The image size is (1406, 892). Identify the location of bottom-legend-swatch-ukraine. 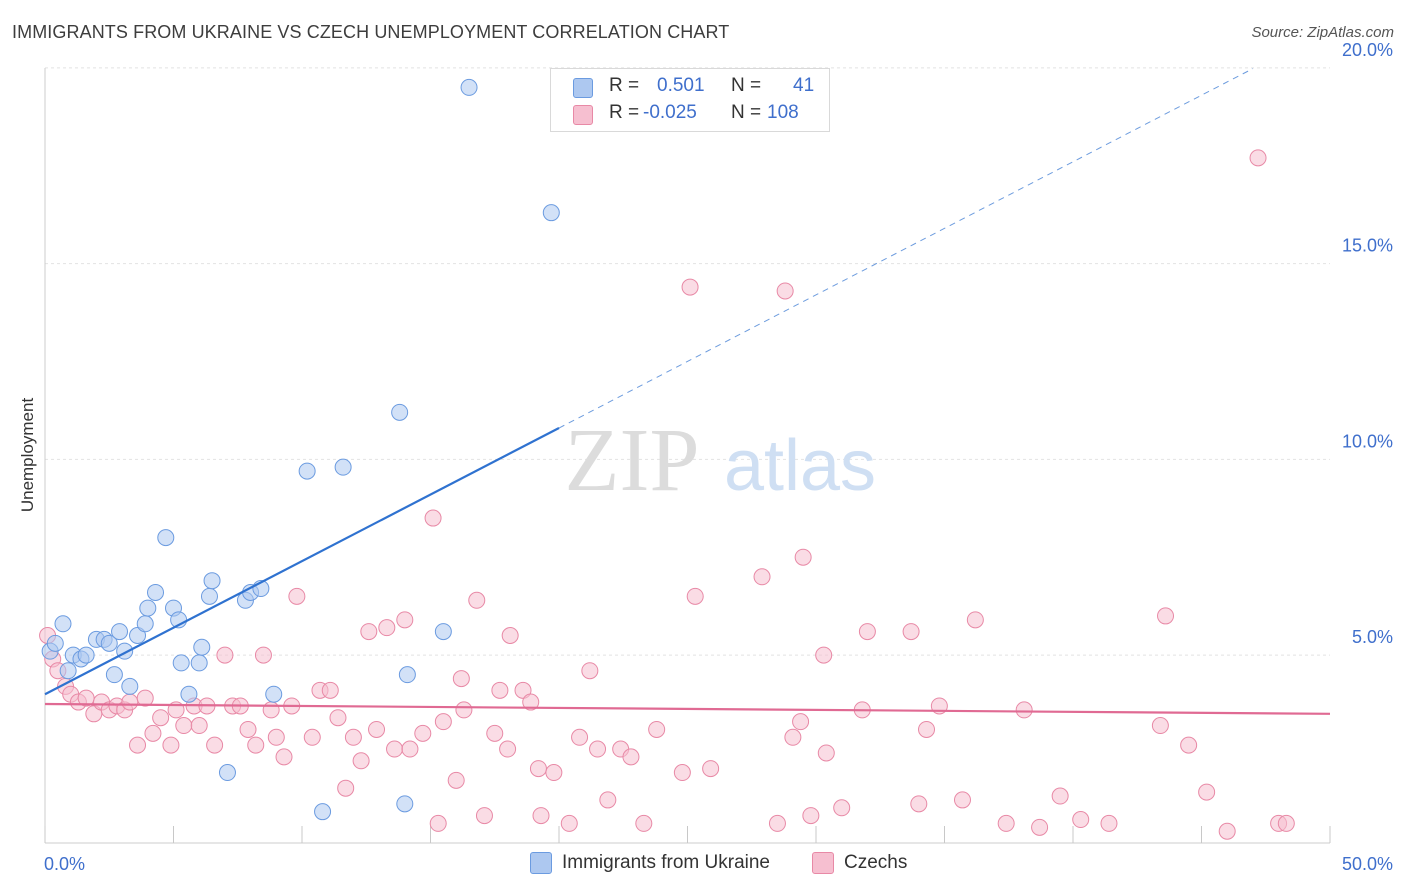
(541, 863).